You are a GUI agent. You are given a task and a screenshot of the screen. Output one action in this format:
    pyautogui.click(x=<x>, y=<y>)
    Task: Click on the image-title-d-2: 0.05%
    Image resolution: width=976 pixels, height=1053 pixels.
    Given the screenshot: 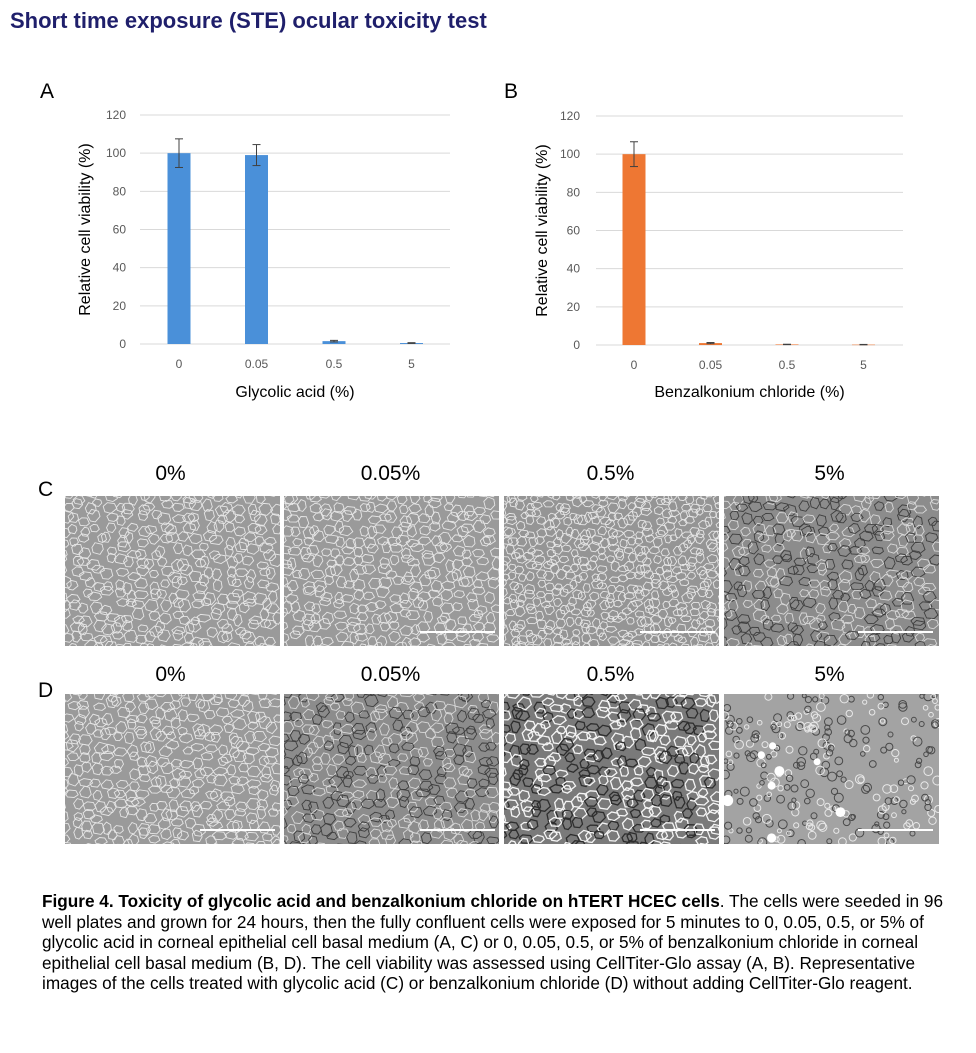 What is the action you would take?
    pyautogui.click(x=390, y=674)
    